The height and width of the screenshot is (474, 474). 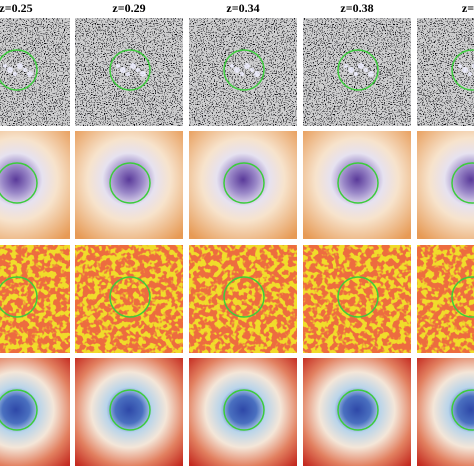 I want to click on column-header: z=0.34, so click(x=242, y=8).